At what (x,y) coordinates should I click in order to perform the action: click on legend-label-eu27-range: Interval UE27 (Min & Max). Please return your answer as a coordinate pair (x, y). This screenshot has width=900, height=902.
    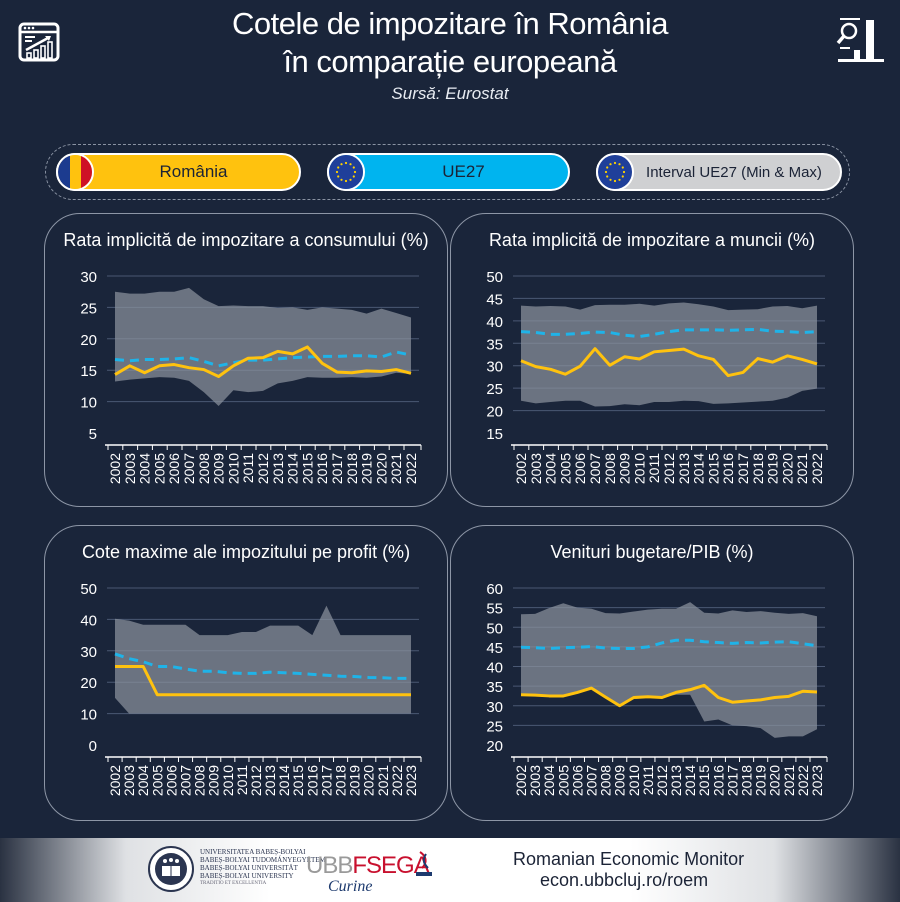
    Looking at the image, I should click on (734, 172).